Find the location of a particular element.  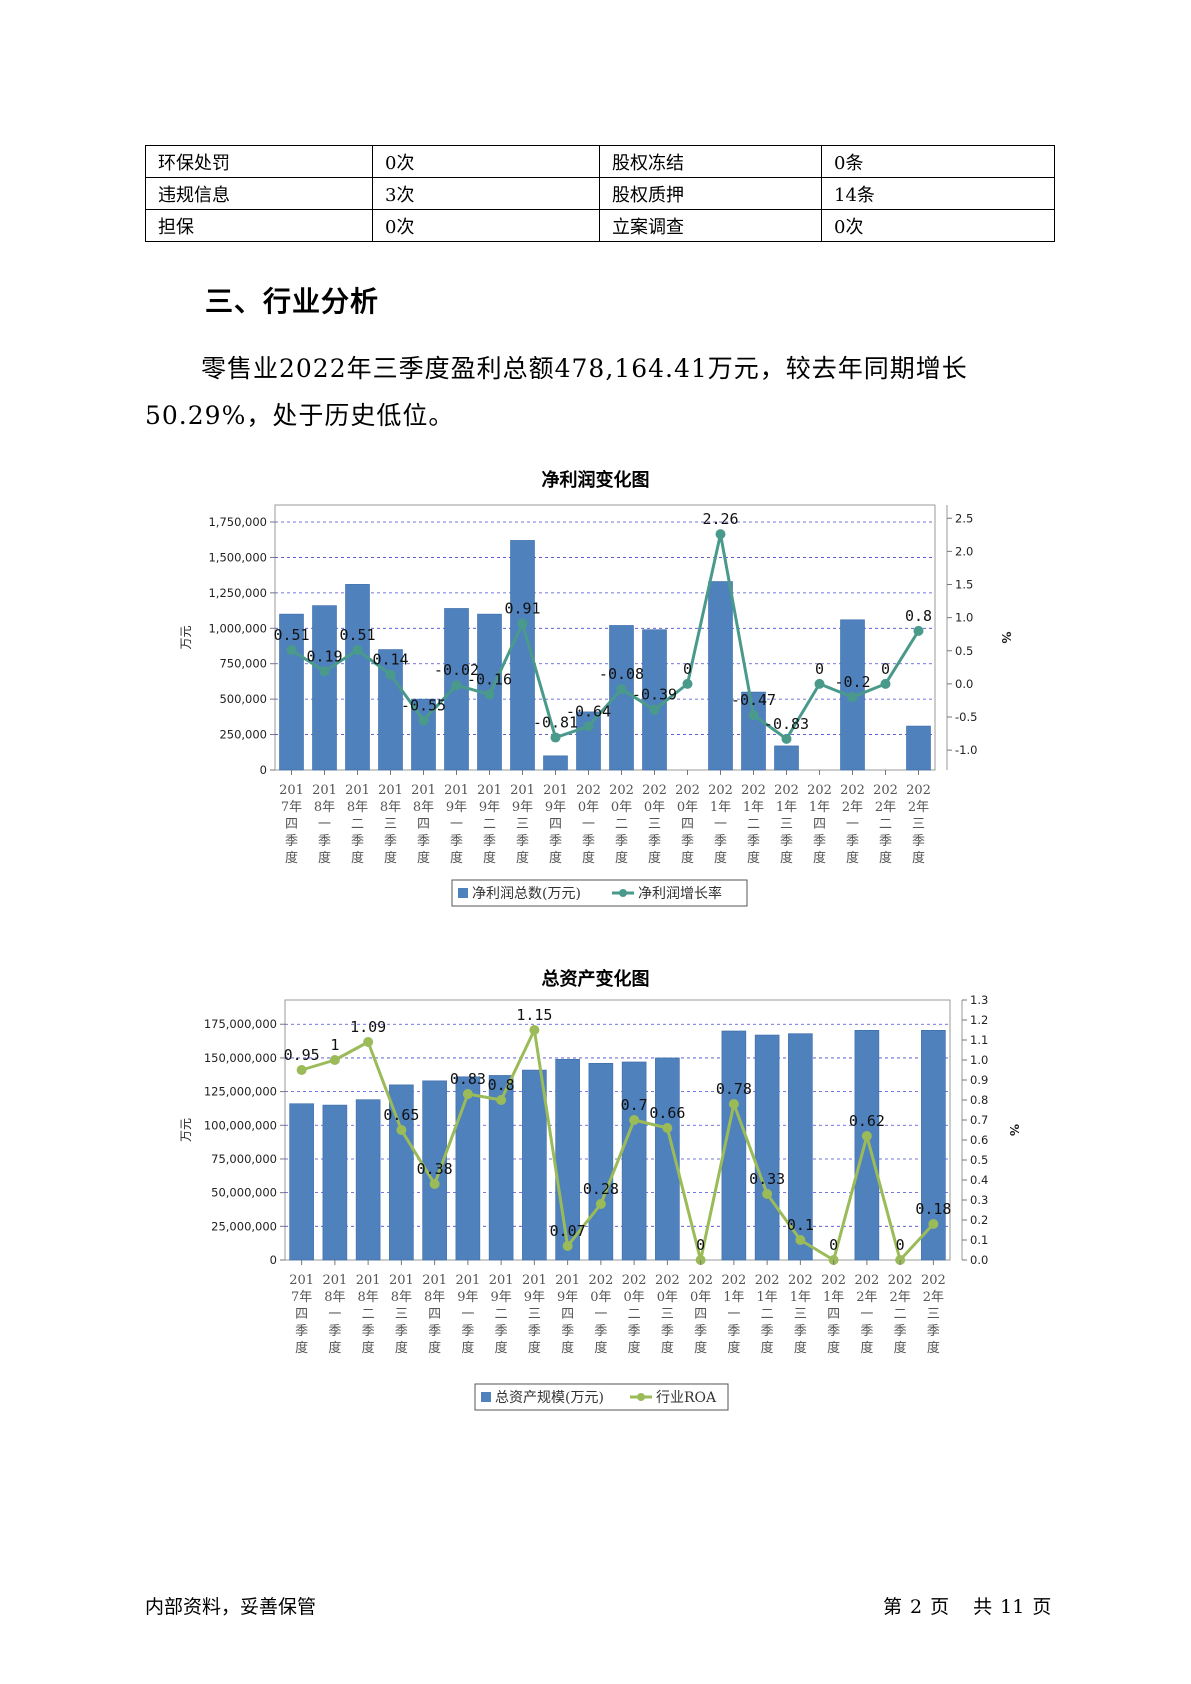

legend-bar-swatch is located at coordinates (486, 1397).